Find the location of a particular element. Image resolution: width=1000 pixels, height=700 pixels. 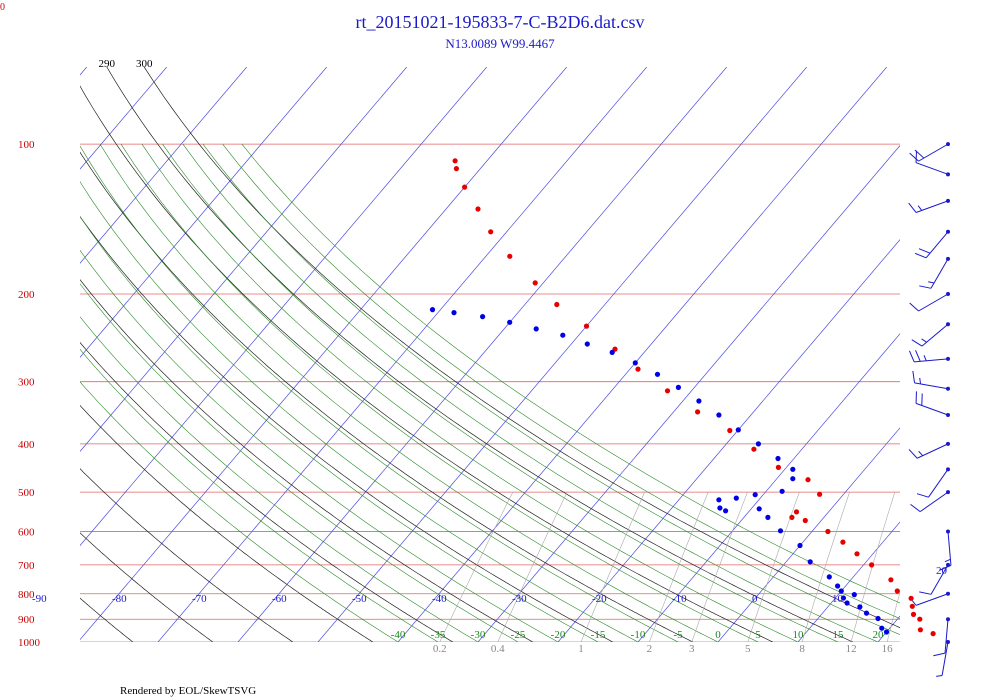

mixing-ratio-label-3: 3 is located at coordinates (692, 649).